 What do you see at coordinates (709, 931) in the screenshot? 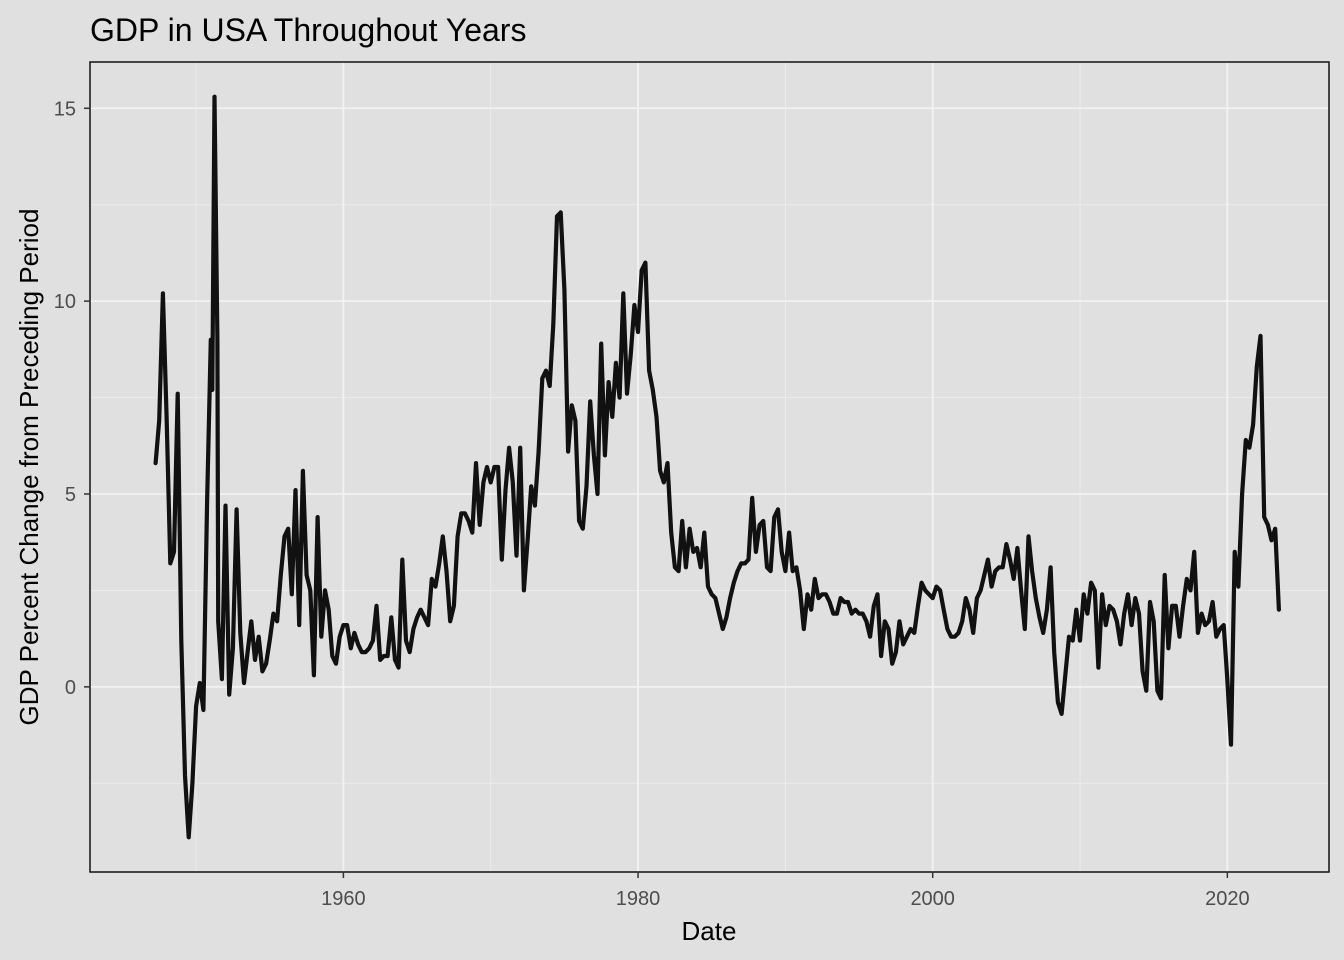
I see `x-axis-title: Date` at bounding box center [709, 931].